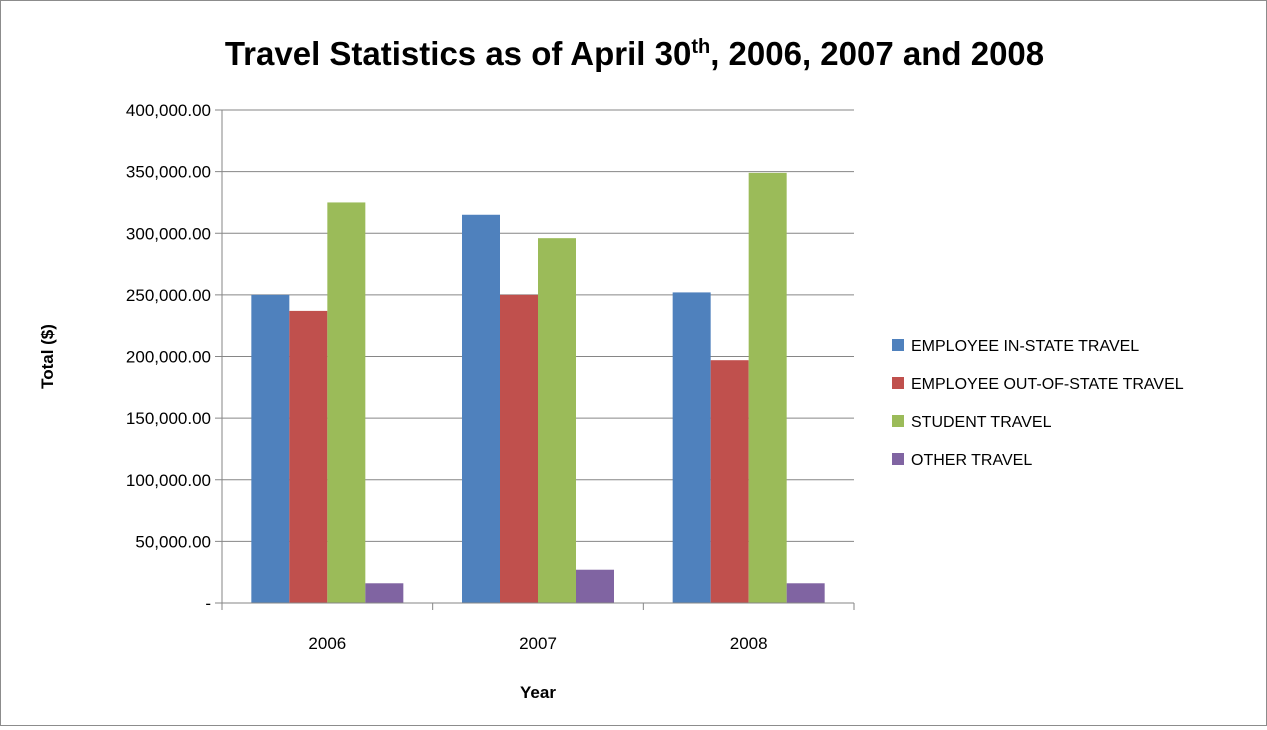 The height and width of the screenshot is (730, 1267). I want to click on y-tick-label: 50,000.00, so click(173, 541).